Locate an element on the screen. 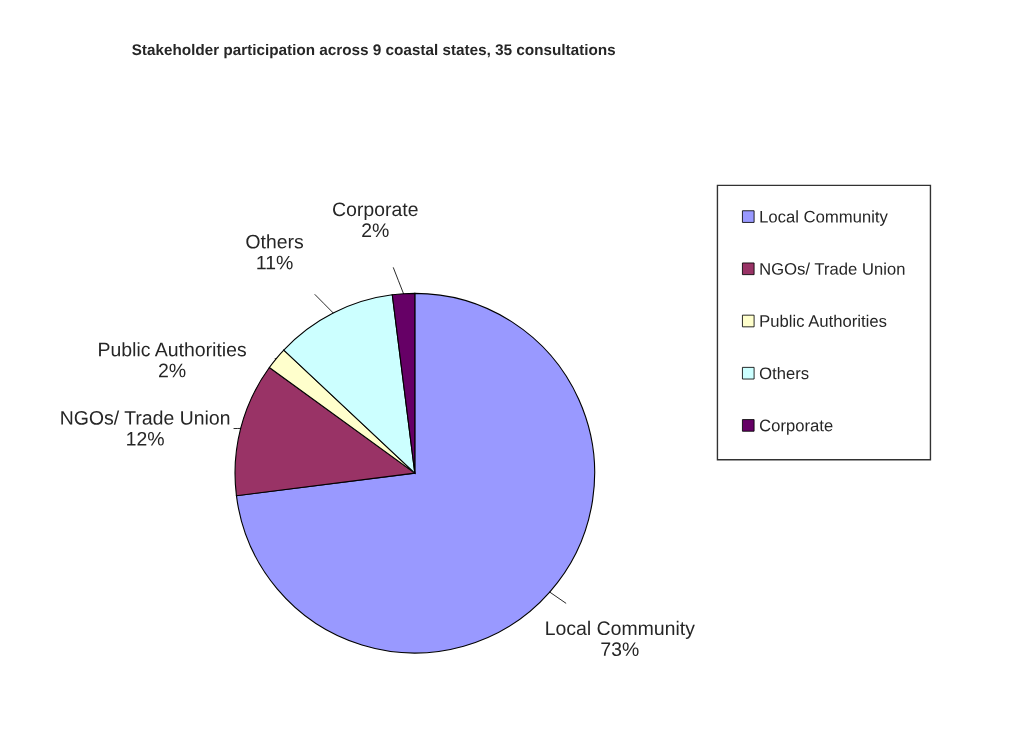 This screenshot has height=733, width=1013. slice-label: Others is located at coordinates (275, 241).